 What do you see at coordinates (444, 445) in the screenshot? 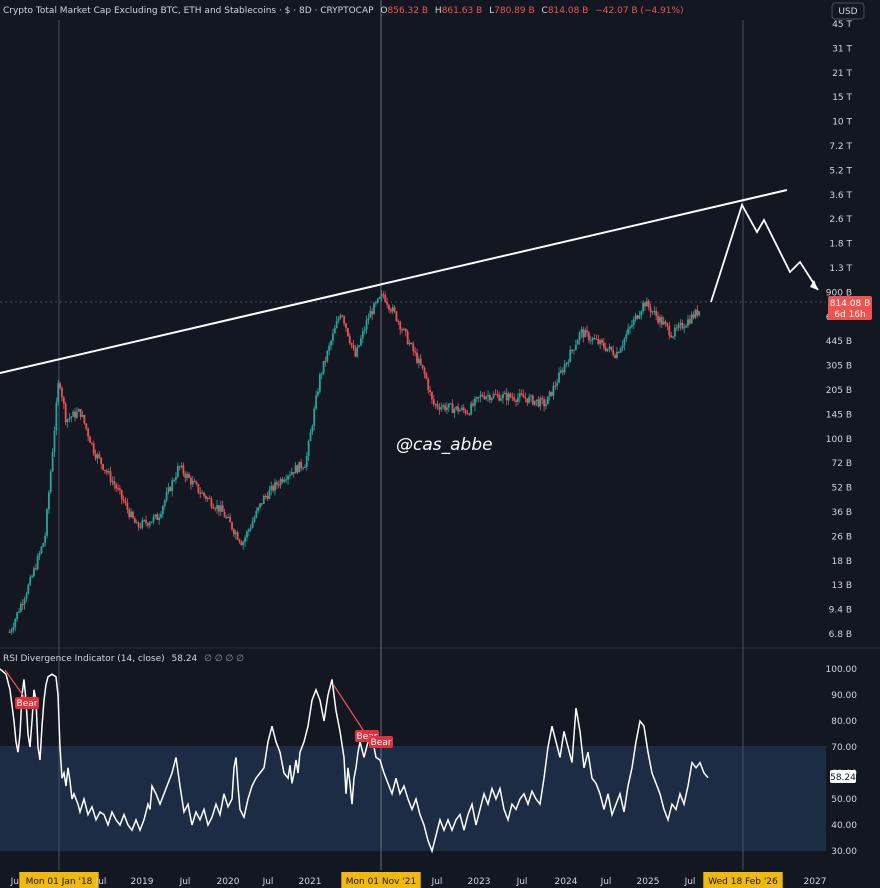
I see `watermark: @cas_abbe` at bounding box center [444, 445].